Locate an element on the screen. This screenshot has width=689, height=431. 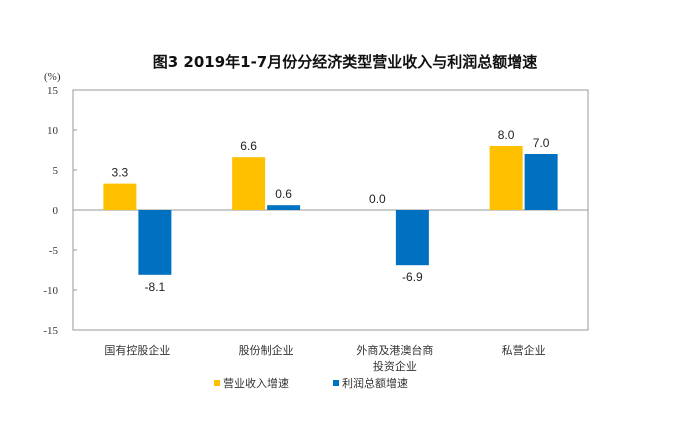
data-label: -6.9 is located at coordinates (412, 277).